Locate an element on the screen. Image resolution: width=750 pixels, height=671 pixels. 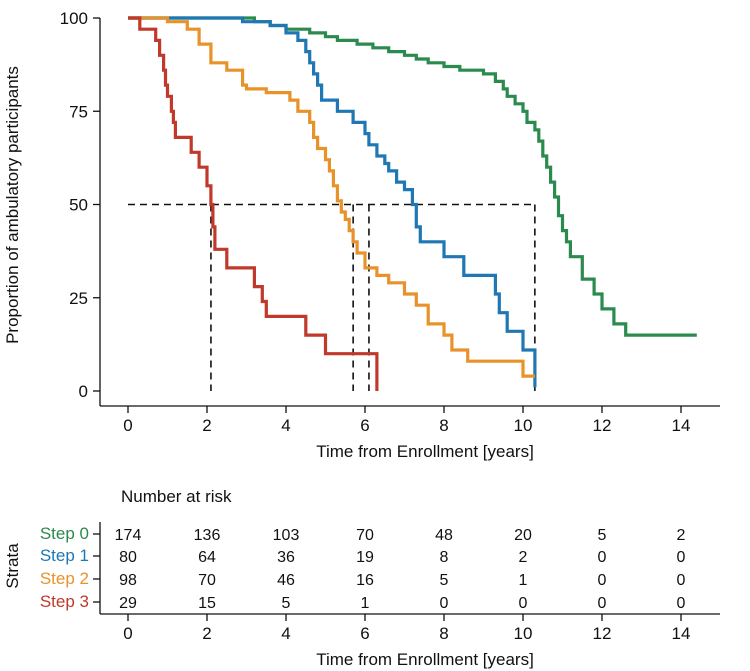
risk-x-tick-label: 6 is located at coordinates (364, 633).